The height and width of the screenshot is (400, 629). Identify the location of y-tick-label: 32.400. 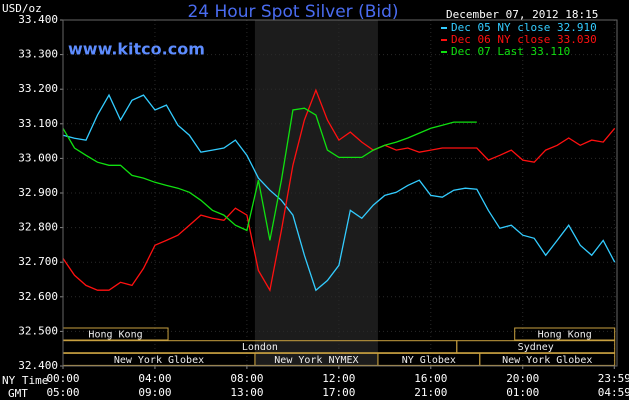
(38, 365).